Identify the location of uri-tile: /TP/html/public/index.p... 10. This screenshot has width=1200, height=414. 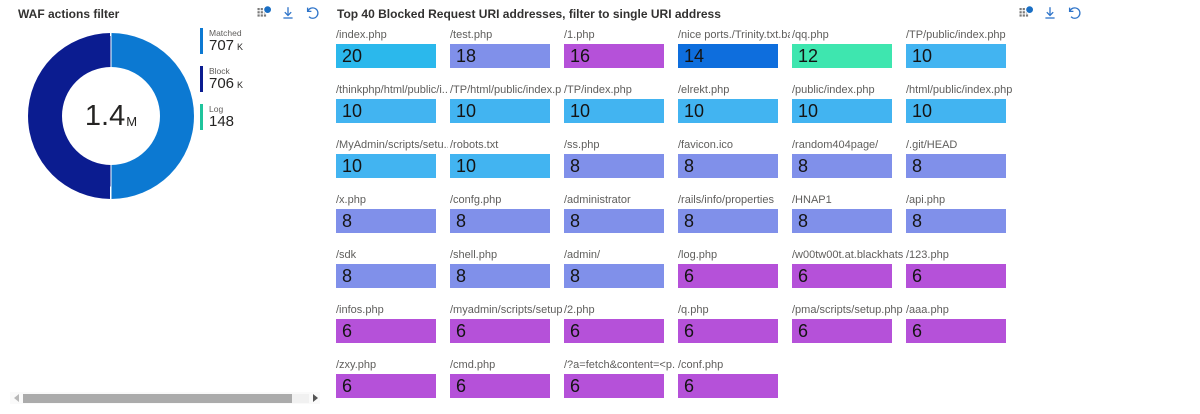
(507, 111).